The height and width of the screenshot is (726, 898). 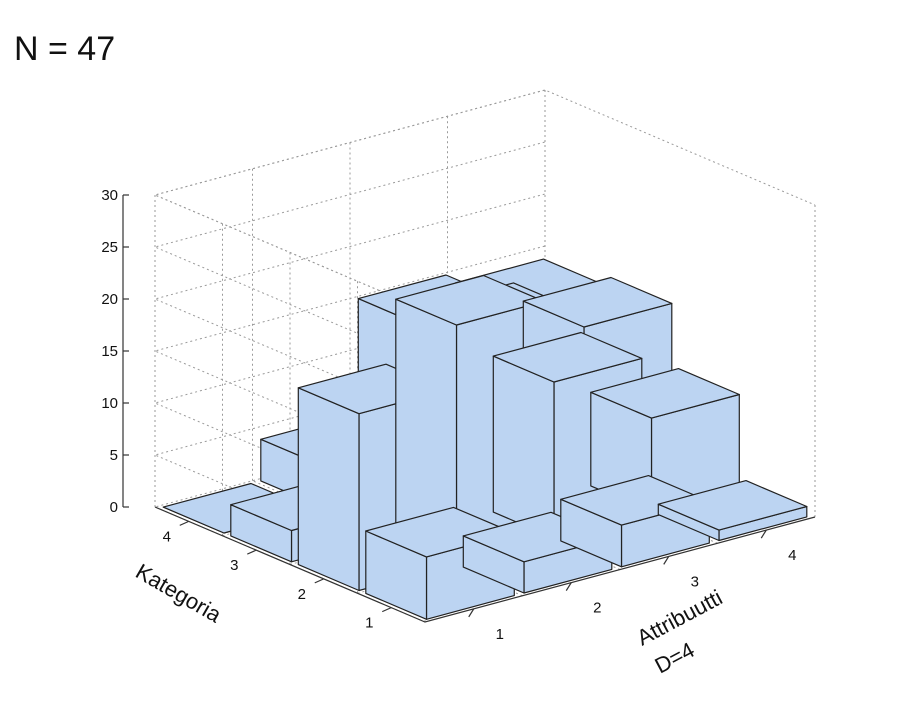 What do you see at coordinates (597, 608) in the screenshot?
I see `x-tick-label: 2` at bounding box center [597, 608].